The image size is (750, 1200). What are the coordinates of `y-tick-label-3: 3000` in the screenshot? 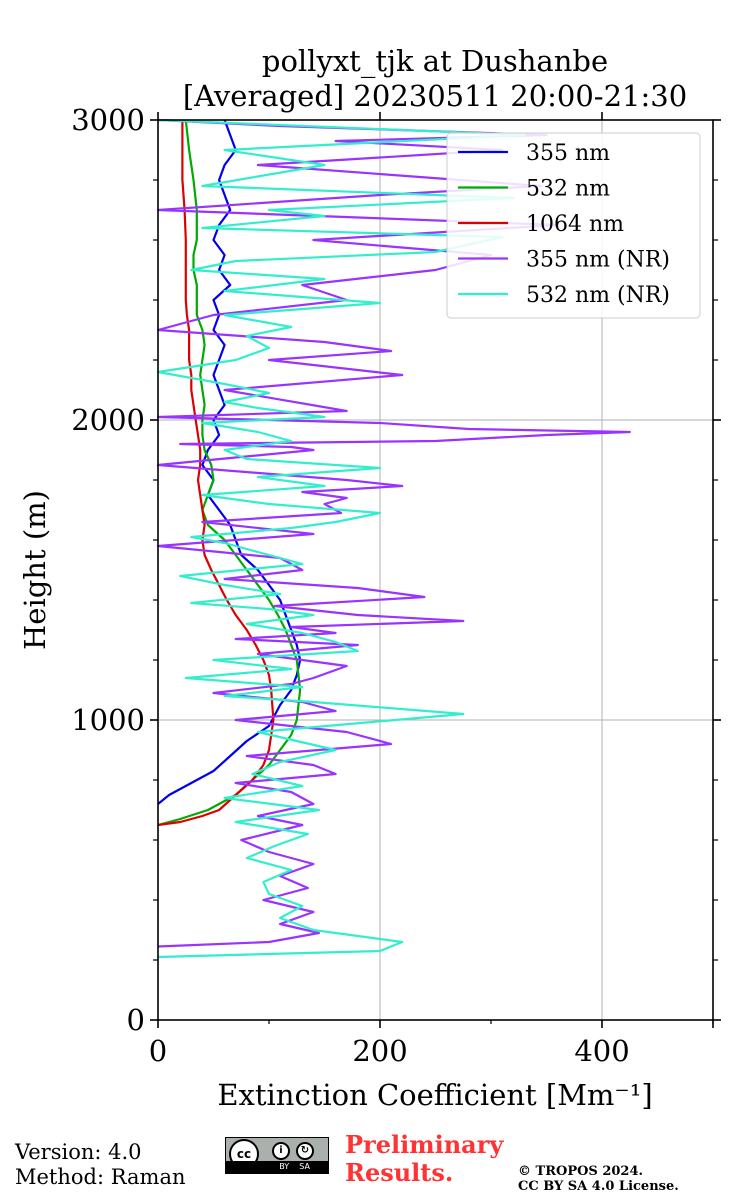 It's located at (108, 120).